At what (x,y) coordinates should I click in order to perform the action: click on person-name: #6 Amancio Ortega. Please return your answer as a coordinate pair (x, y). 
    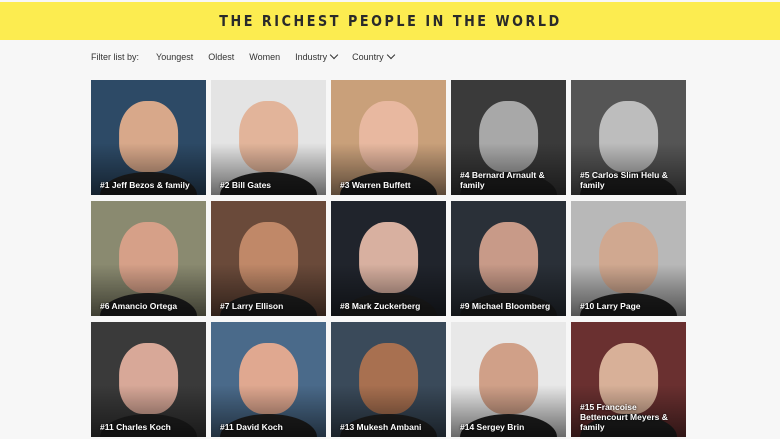
    Looking at the image, I should click on (139, 306).